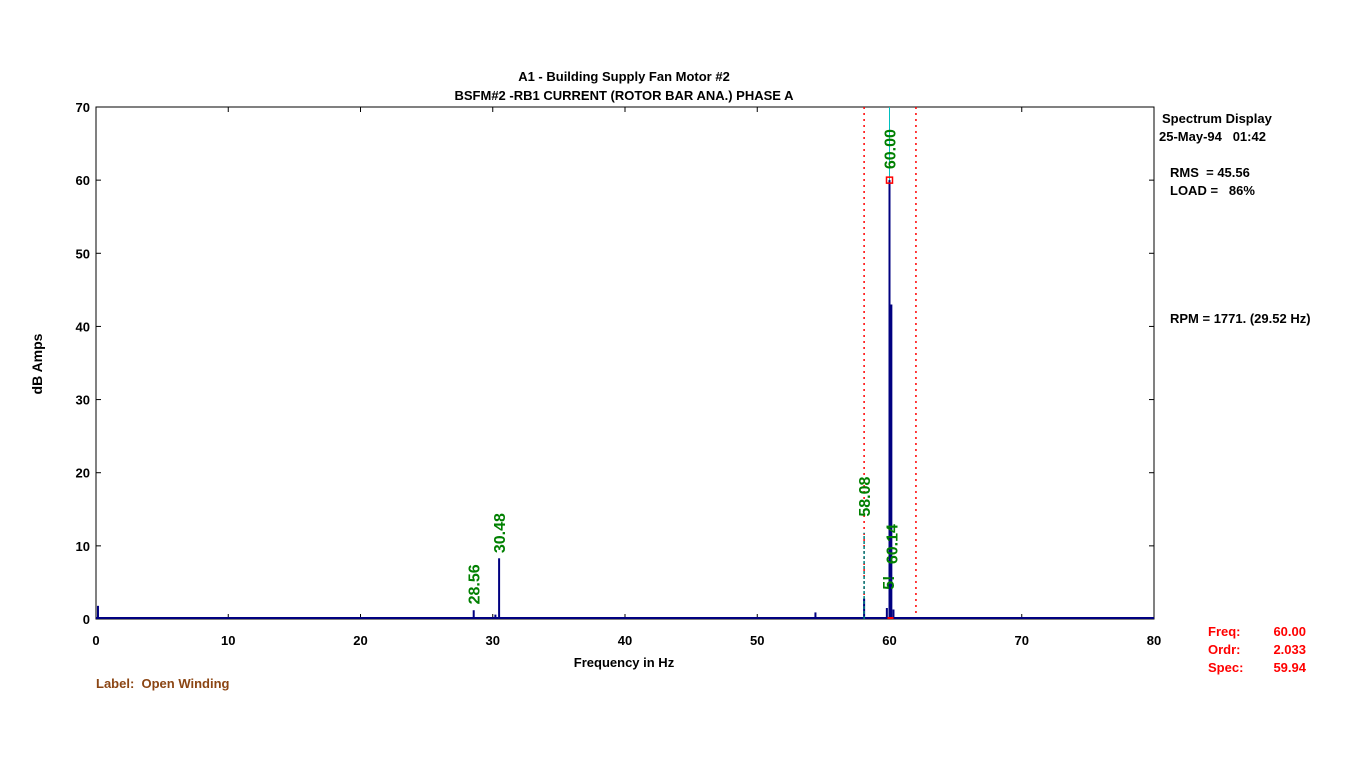  I want to click on y-tick-label: 70, so click(83, 107).